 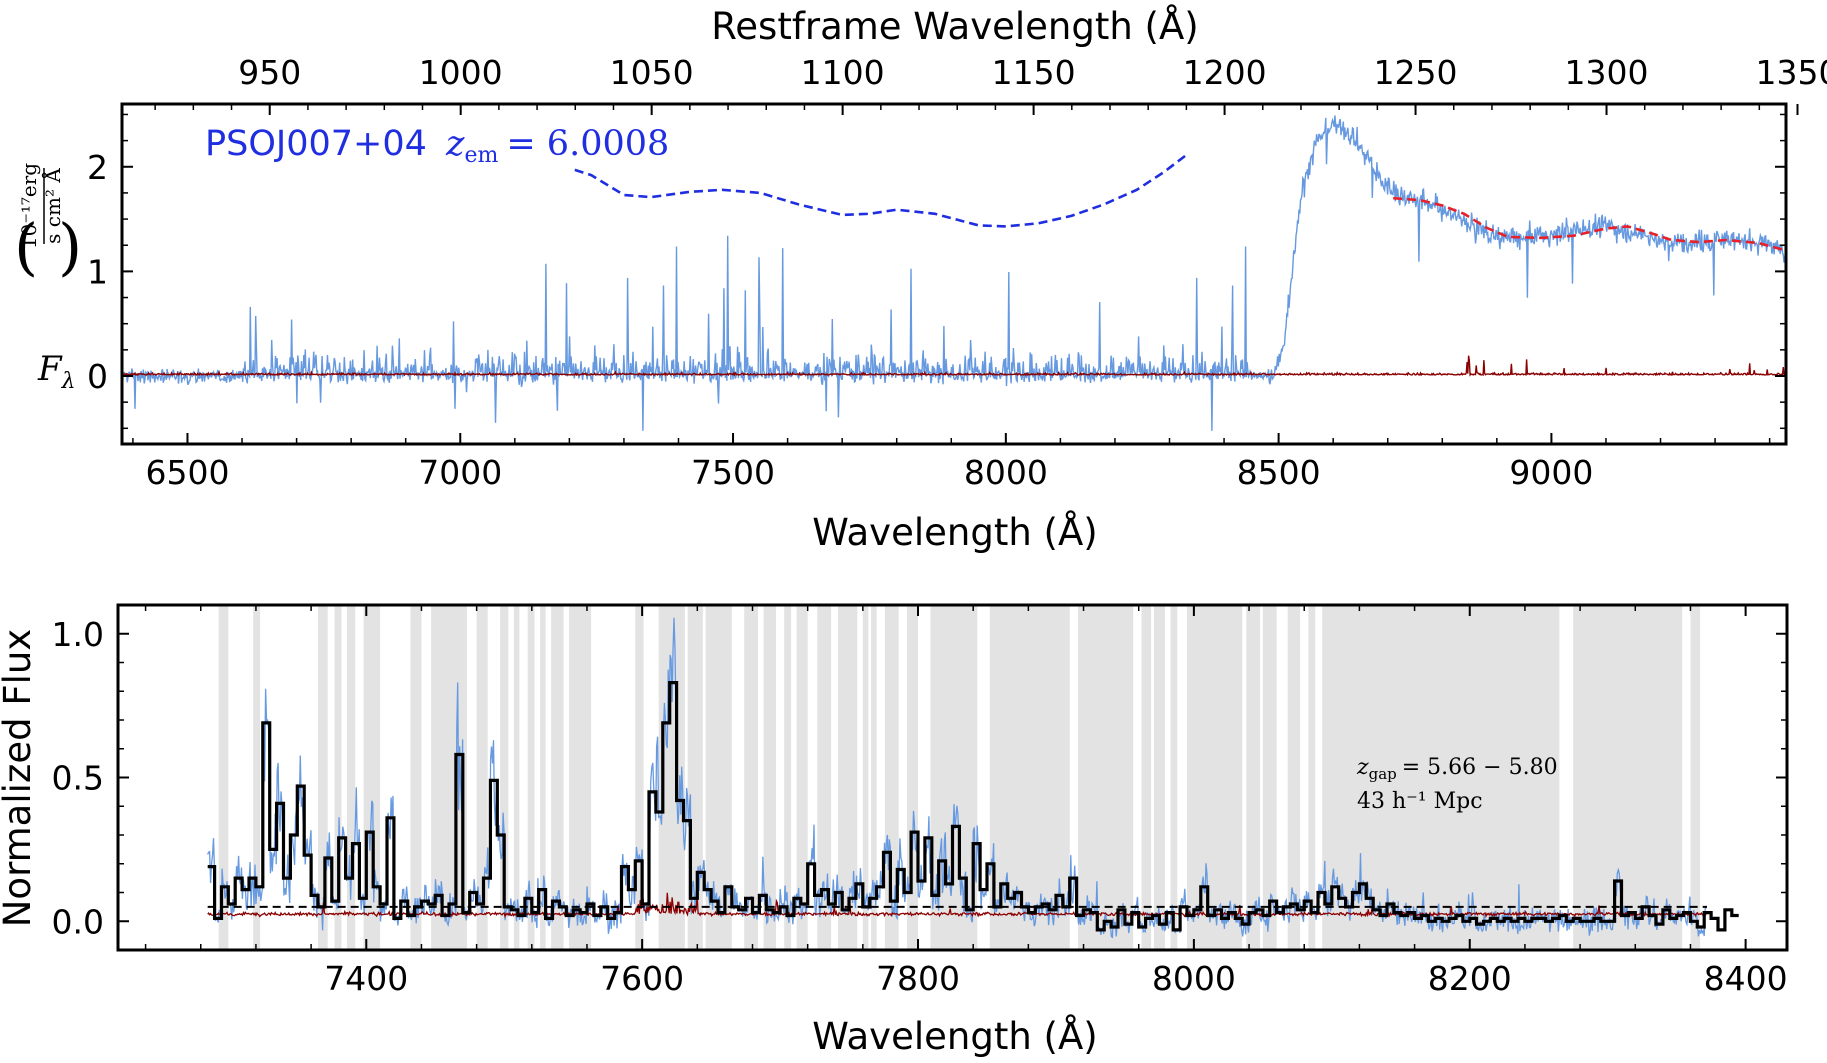 I want to click on y-tick-label: 1, so click(x=97, y=271).